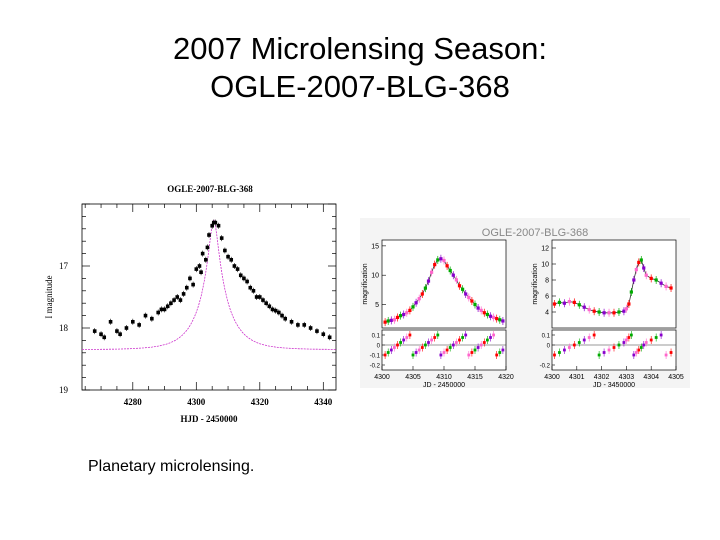  I want to click on plot-frame, so click(209, 297).